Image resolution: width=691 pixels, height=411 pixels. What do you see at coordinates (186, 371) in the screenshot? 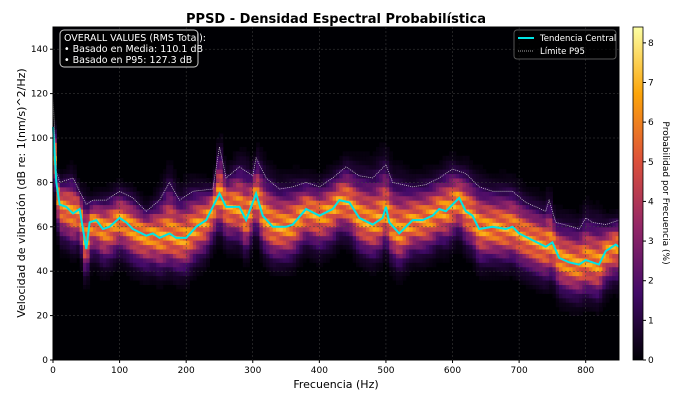
I see `x-tick-label: 200` at bounding box center [186, 371].